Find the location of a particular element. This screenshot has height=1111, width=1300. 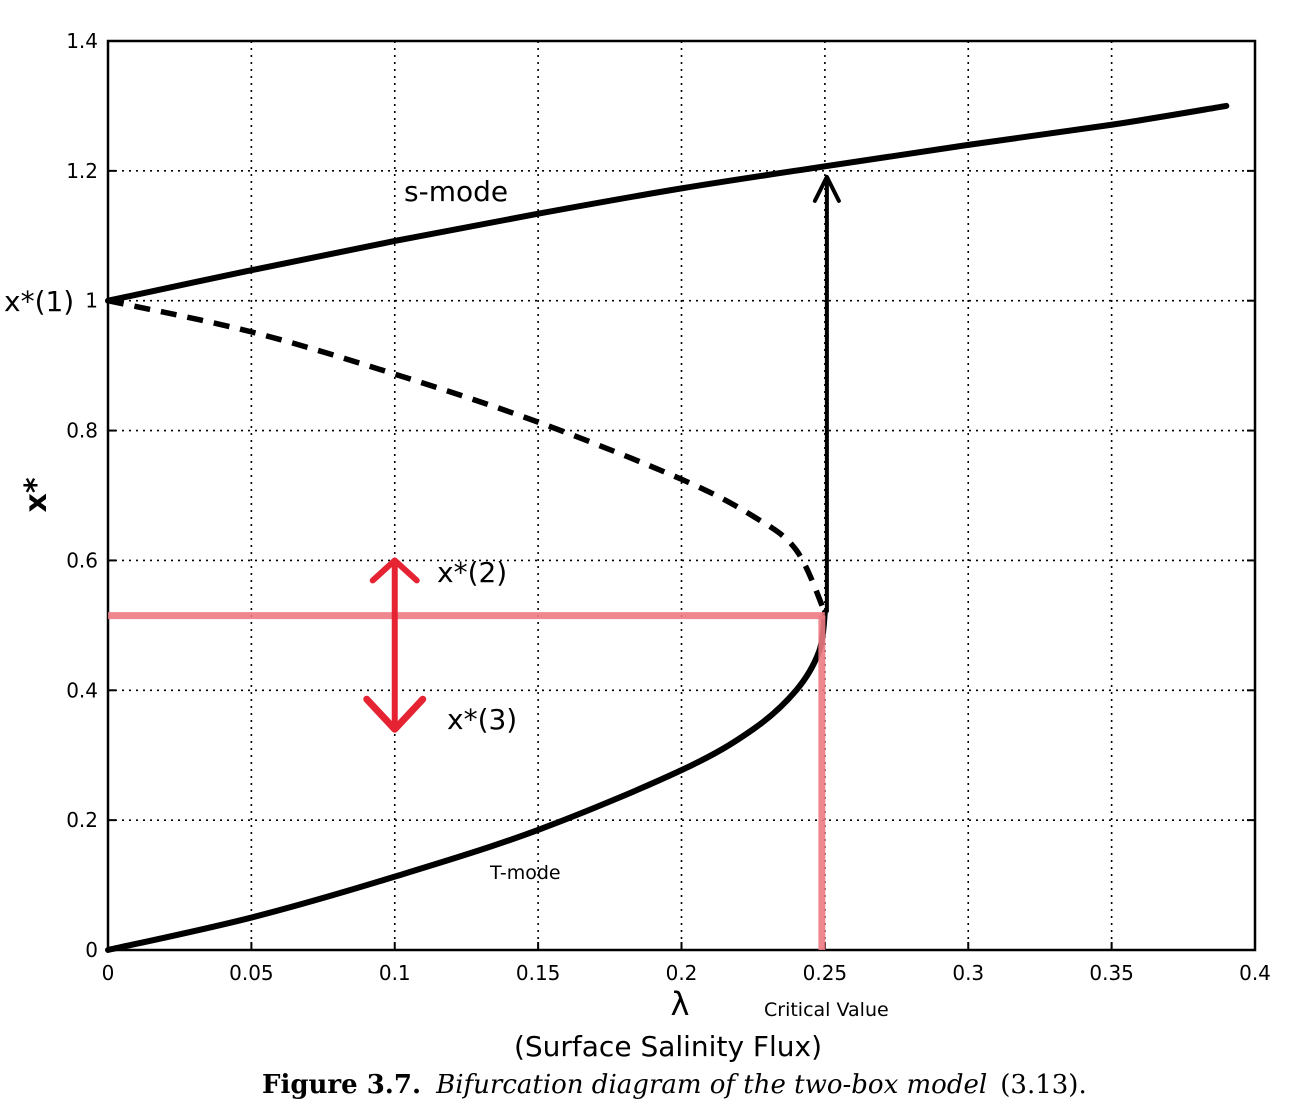

s-mode-label: s-mode is located at coordinates (456, 191).